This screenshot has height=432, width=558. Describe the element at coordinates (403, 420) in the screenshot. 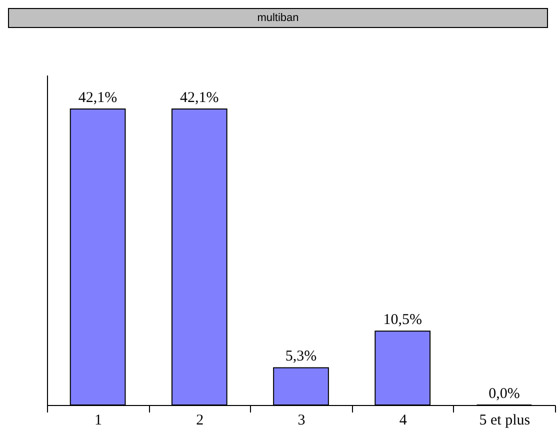

I see `x-tick-label: 4` at that location.